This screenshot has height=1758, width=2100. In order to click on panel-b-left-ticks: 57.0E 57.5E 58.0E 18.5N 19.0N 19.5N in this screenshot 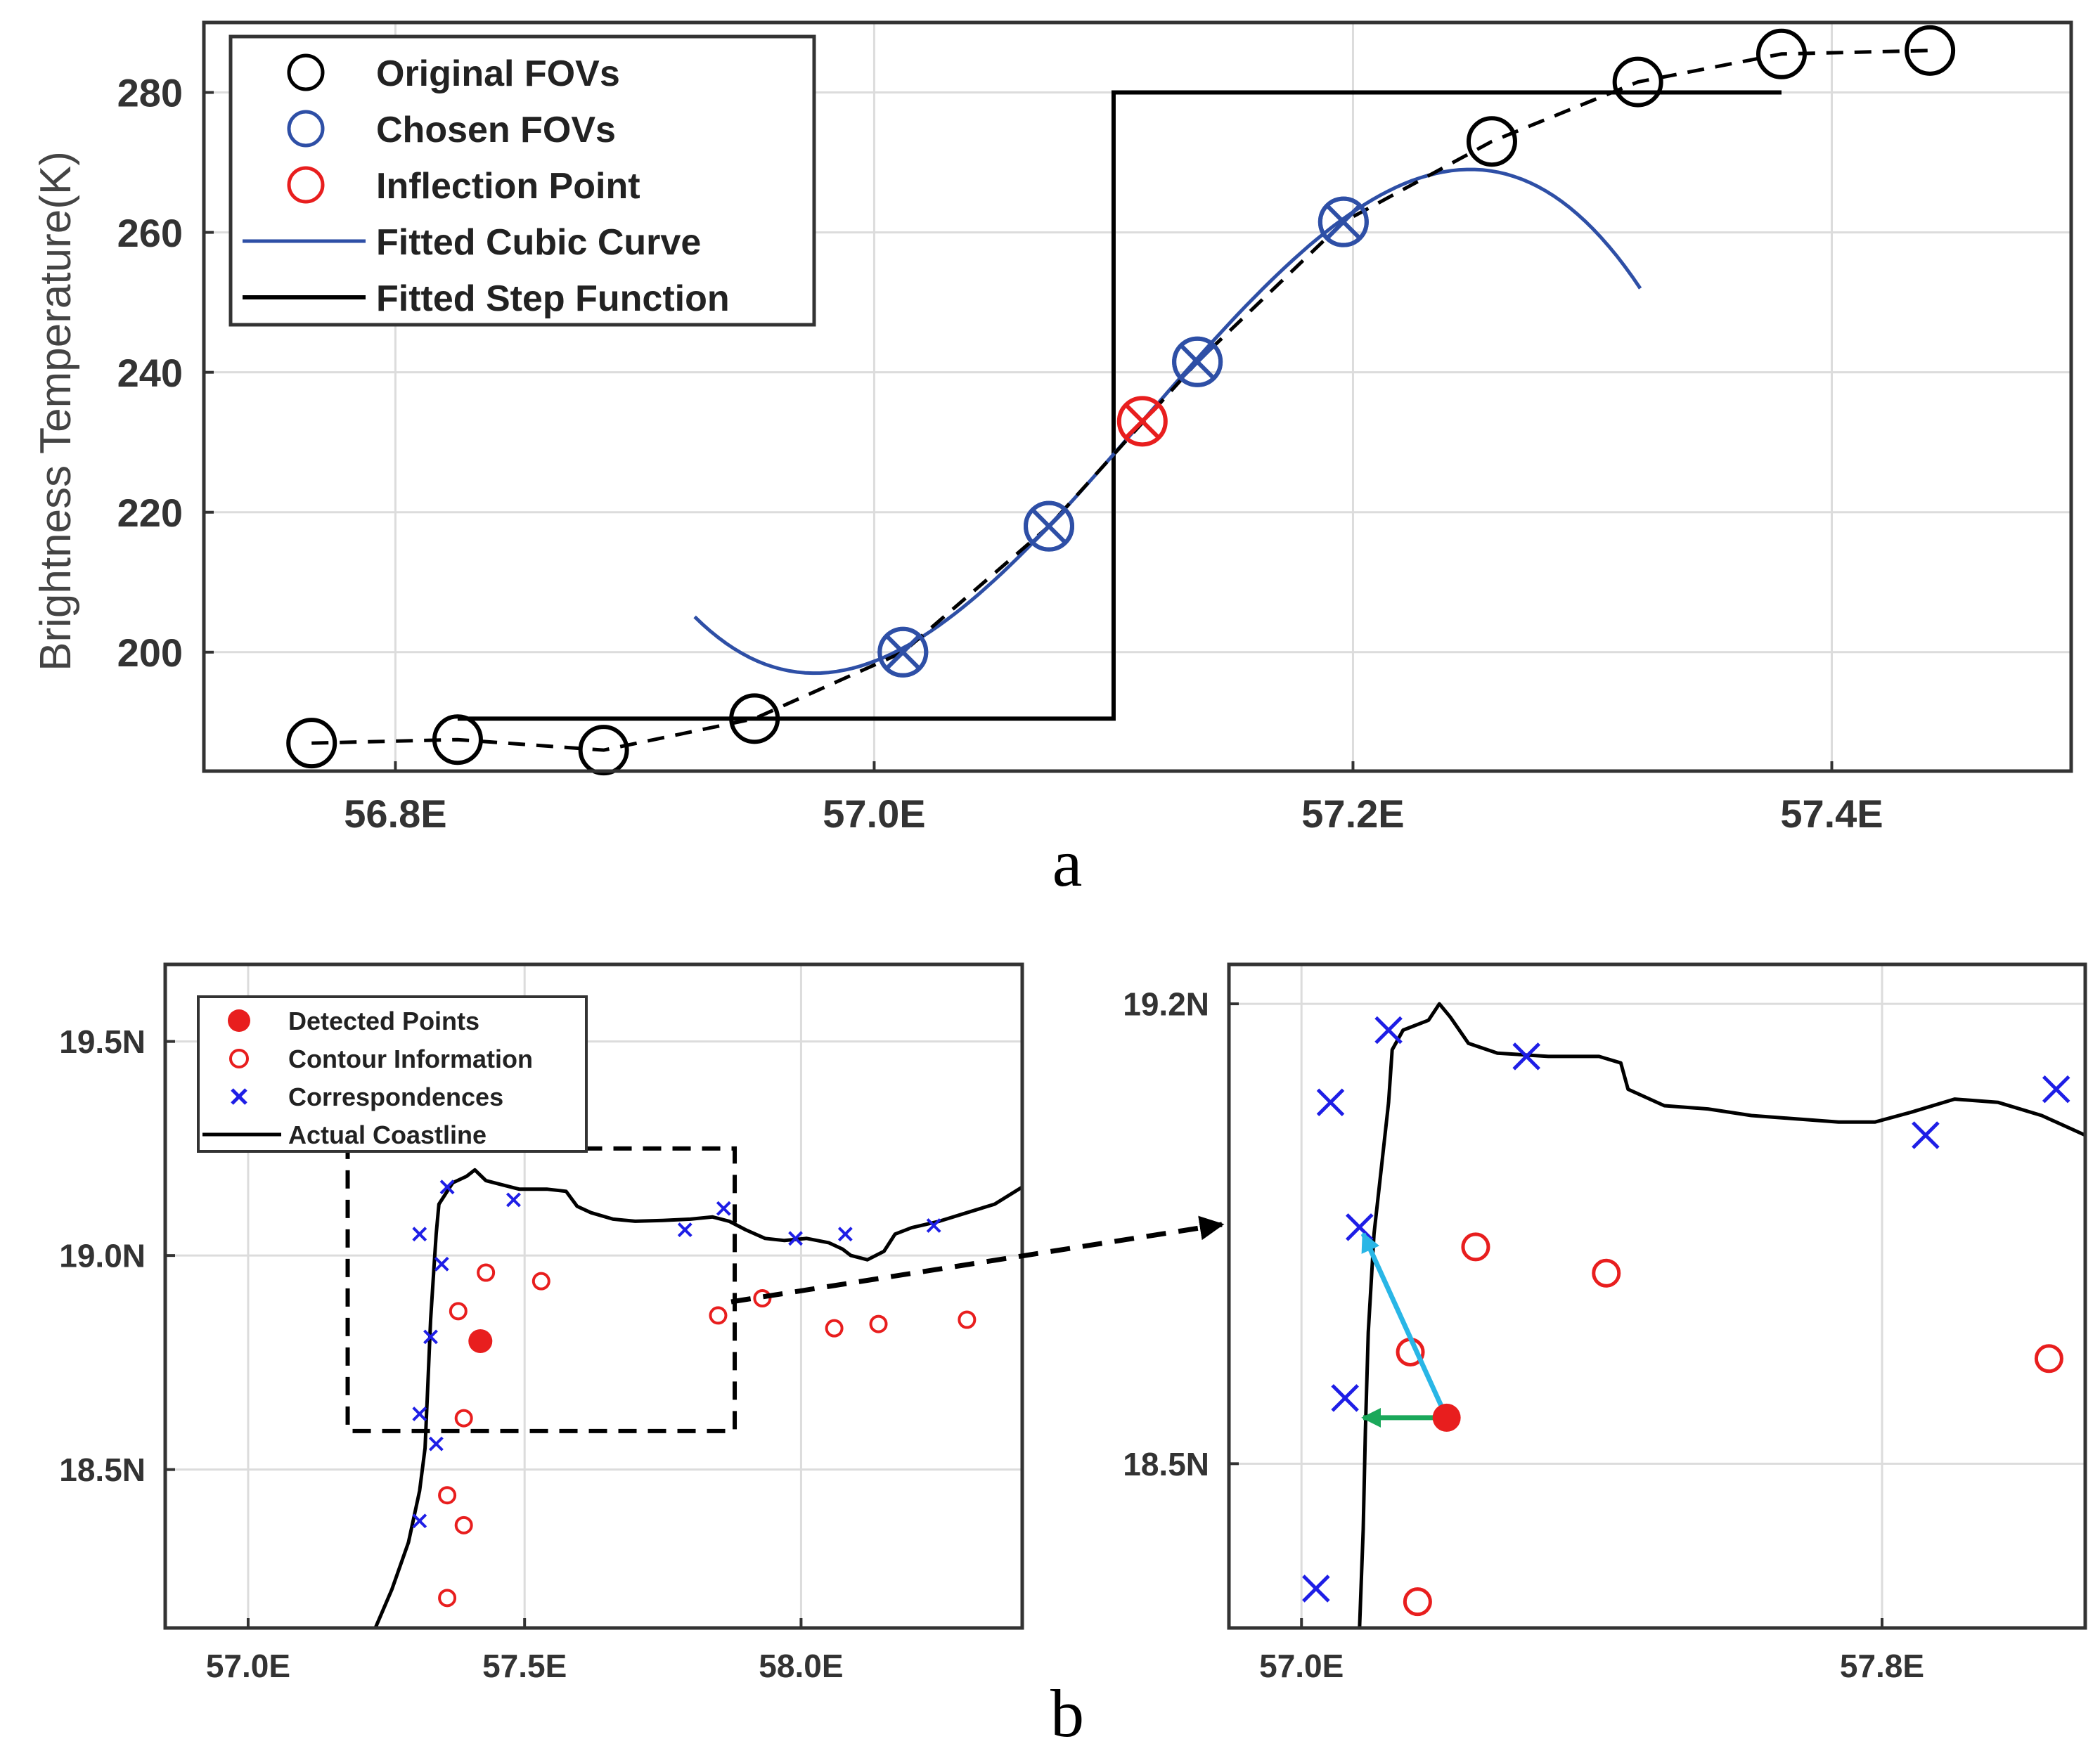, I will do `click(451, 1353)`.